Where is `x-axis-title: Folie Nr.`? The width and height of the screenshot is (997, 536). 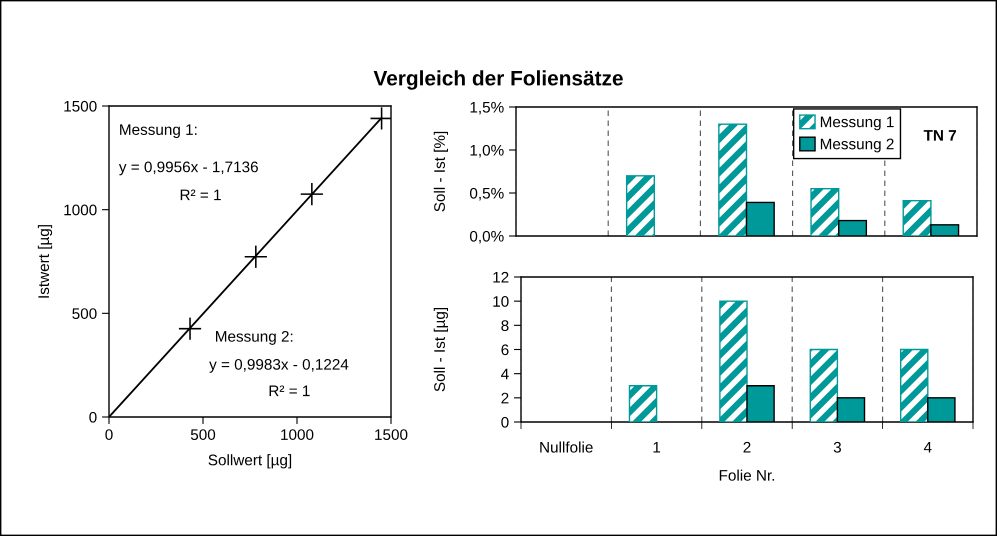 x-axis-title: Folie Nr. is located at coordinates (747, 475).